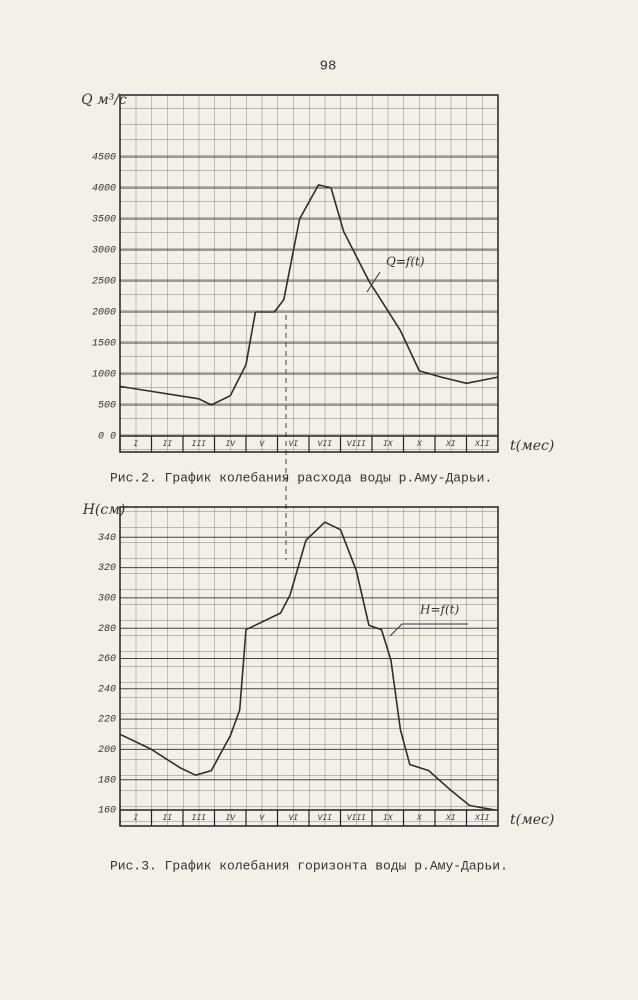  Describe the element at coordinates (107, 750) in the screenshot. I see `y-tick-label: 200` at that location.